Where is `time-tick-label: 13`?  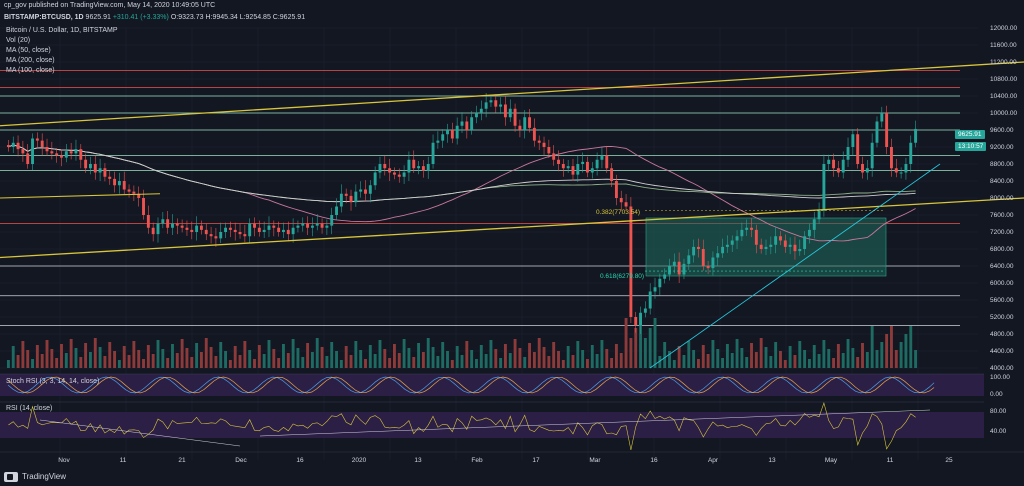 time-tick-label: 13 is located at coordinates (418, 460).